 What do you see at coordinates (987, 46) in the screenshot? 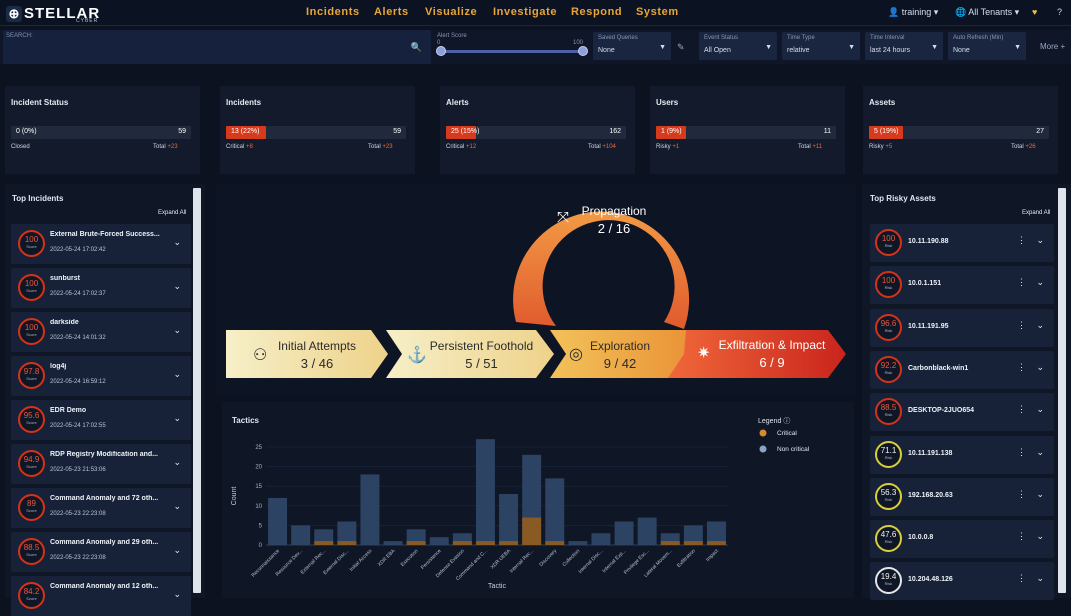
I see `auto-refresh-select: Auto Refresh (Min) None ▼` at bounding box center [987, 46].